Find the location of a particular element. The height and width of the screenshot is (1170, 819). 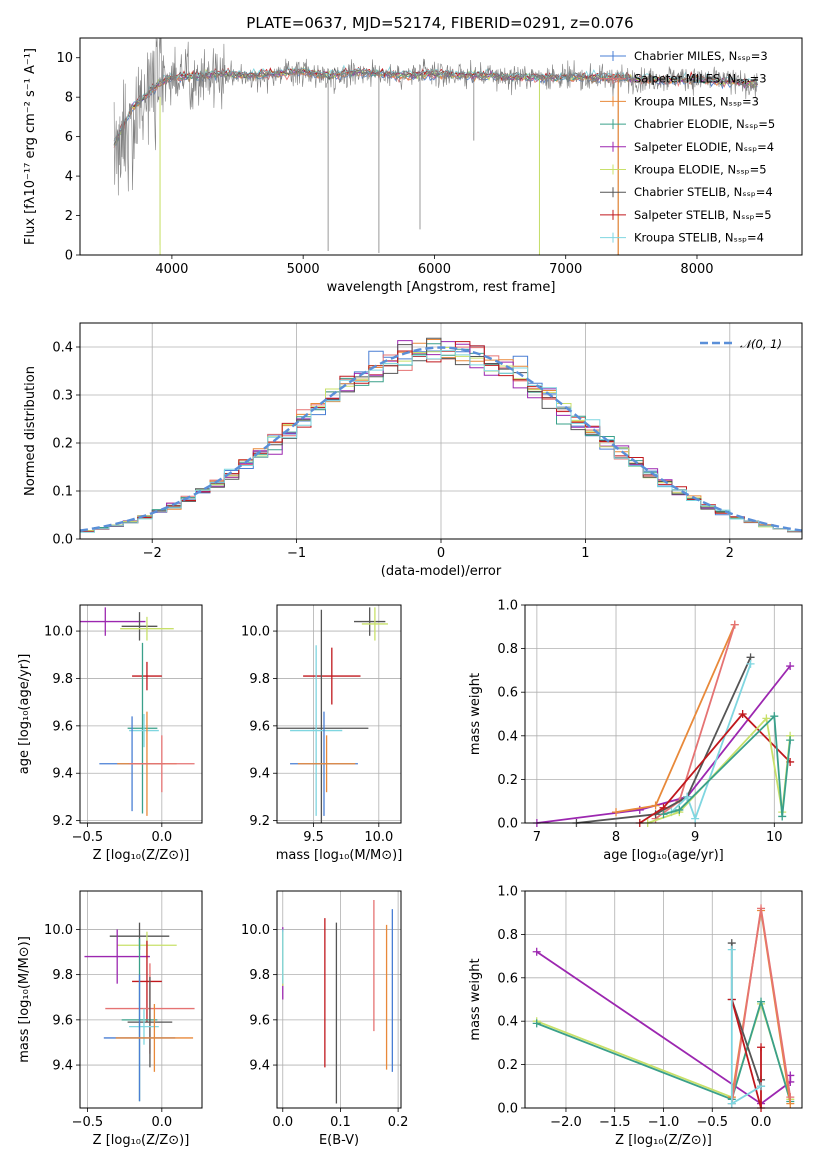

y-tick-label: 10 is located at coordinates (64, 58).